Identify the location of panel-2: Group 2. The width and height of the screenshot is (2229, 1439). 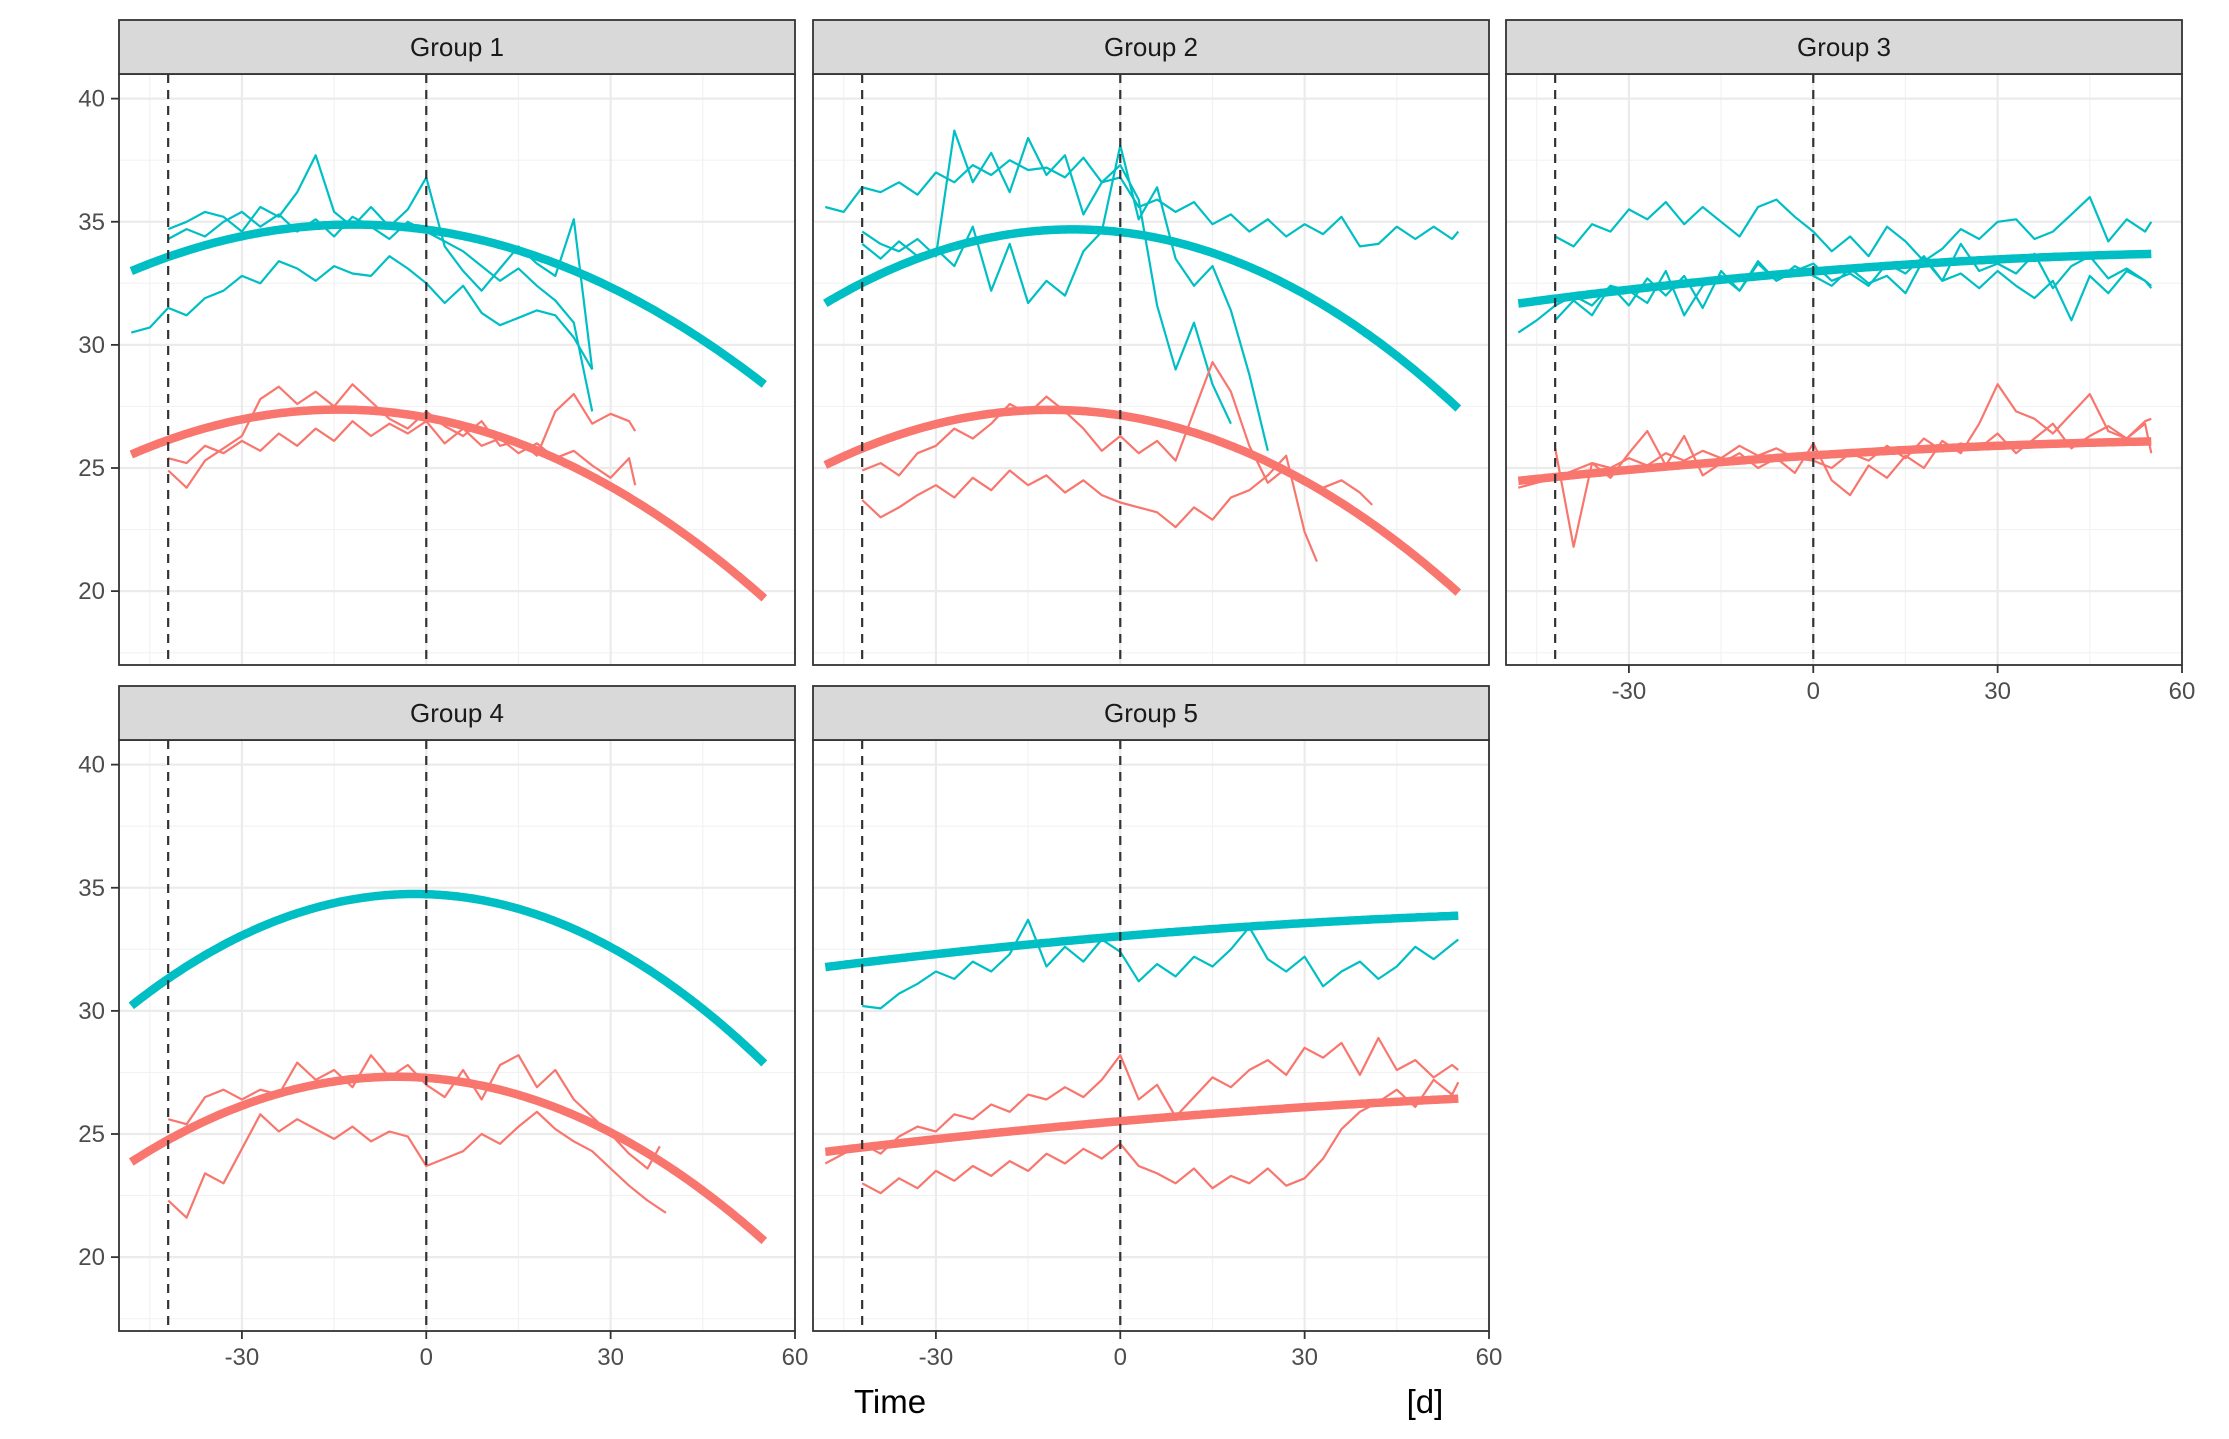
(1151, 342).